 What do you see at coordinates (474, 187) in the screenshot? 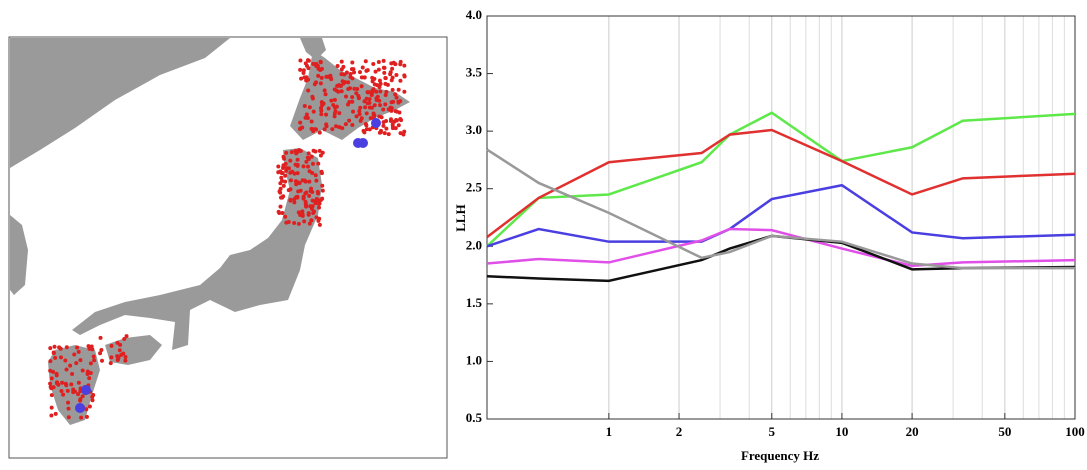
I see `y-tick-label: 2.5` at bounding box center [474, 187].